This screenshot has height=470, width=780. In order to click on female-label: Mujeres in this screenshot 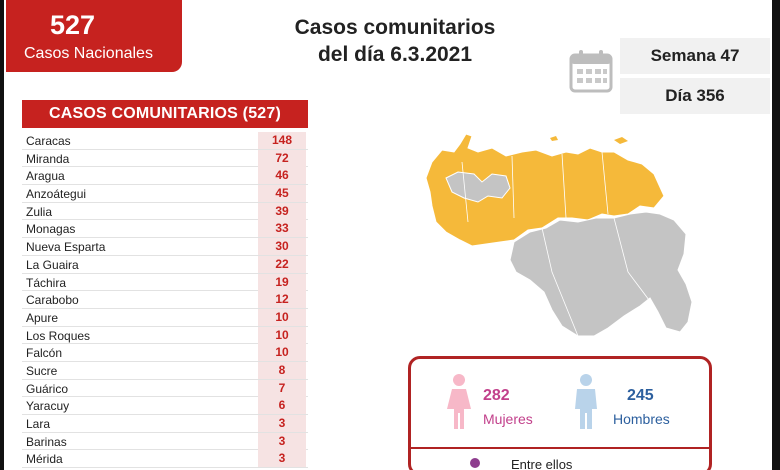, I will do `click(508, 419)`.